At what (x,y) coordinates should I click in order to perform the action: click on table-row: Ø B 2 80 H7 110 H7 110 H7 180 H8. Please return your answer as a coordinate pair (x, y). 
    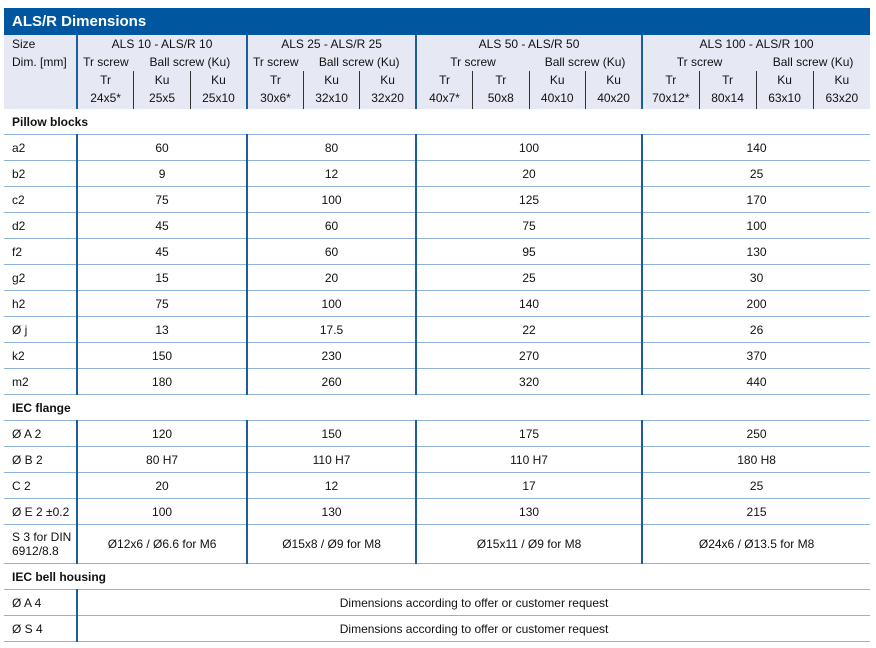
    Looking at the image, I should click on (437, 459).